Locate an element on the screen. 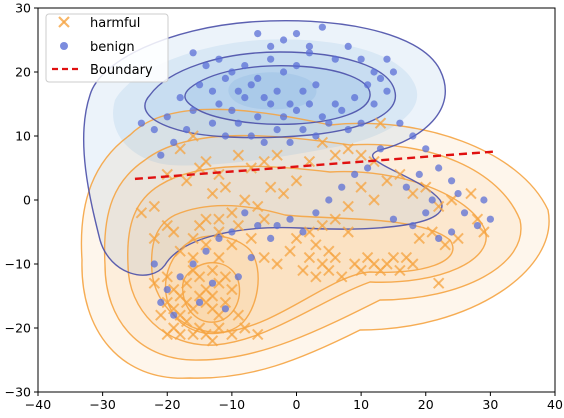 This screenshot has width=564, height=418. y-tick-label: −20 is located at coordinates (18, 328).